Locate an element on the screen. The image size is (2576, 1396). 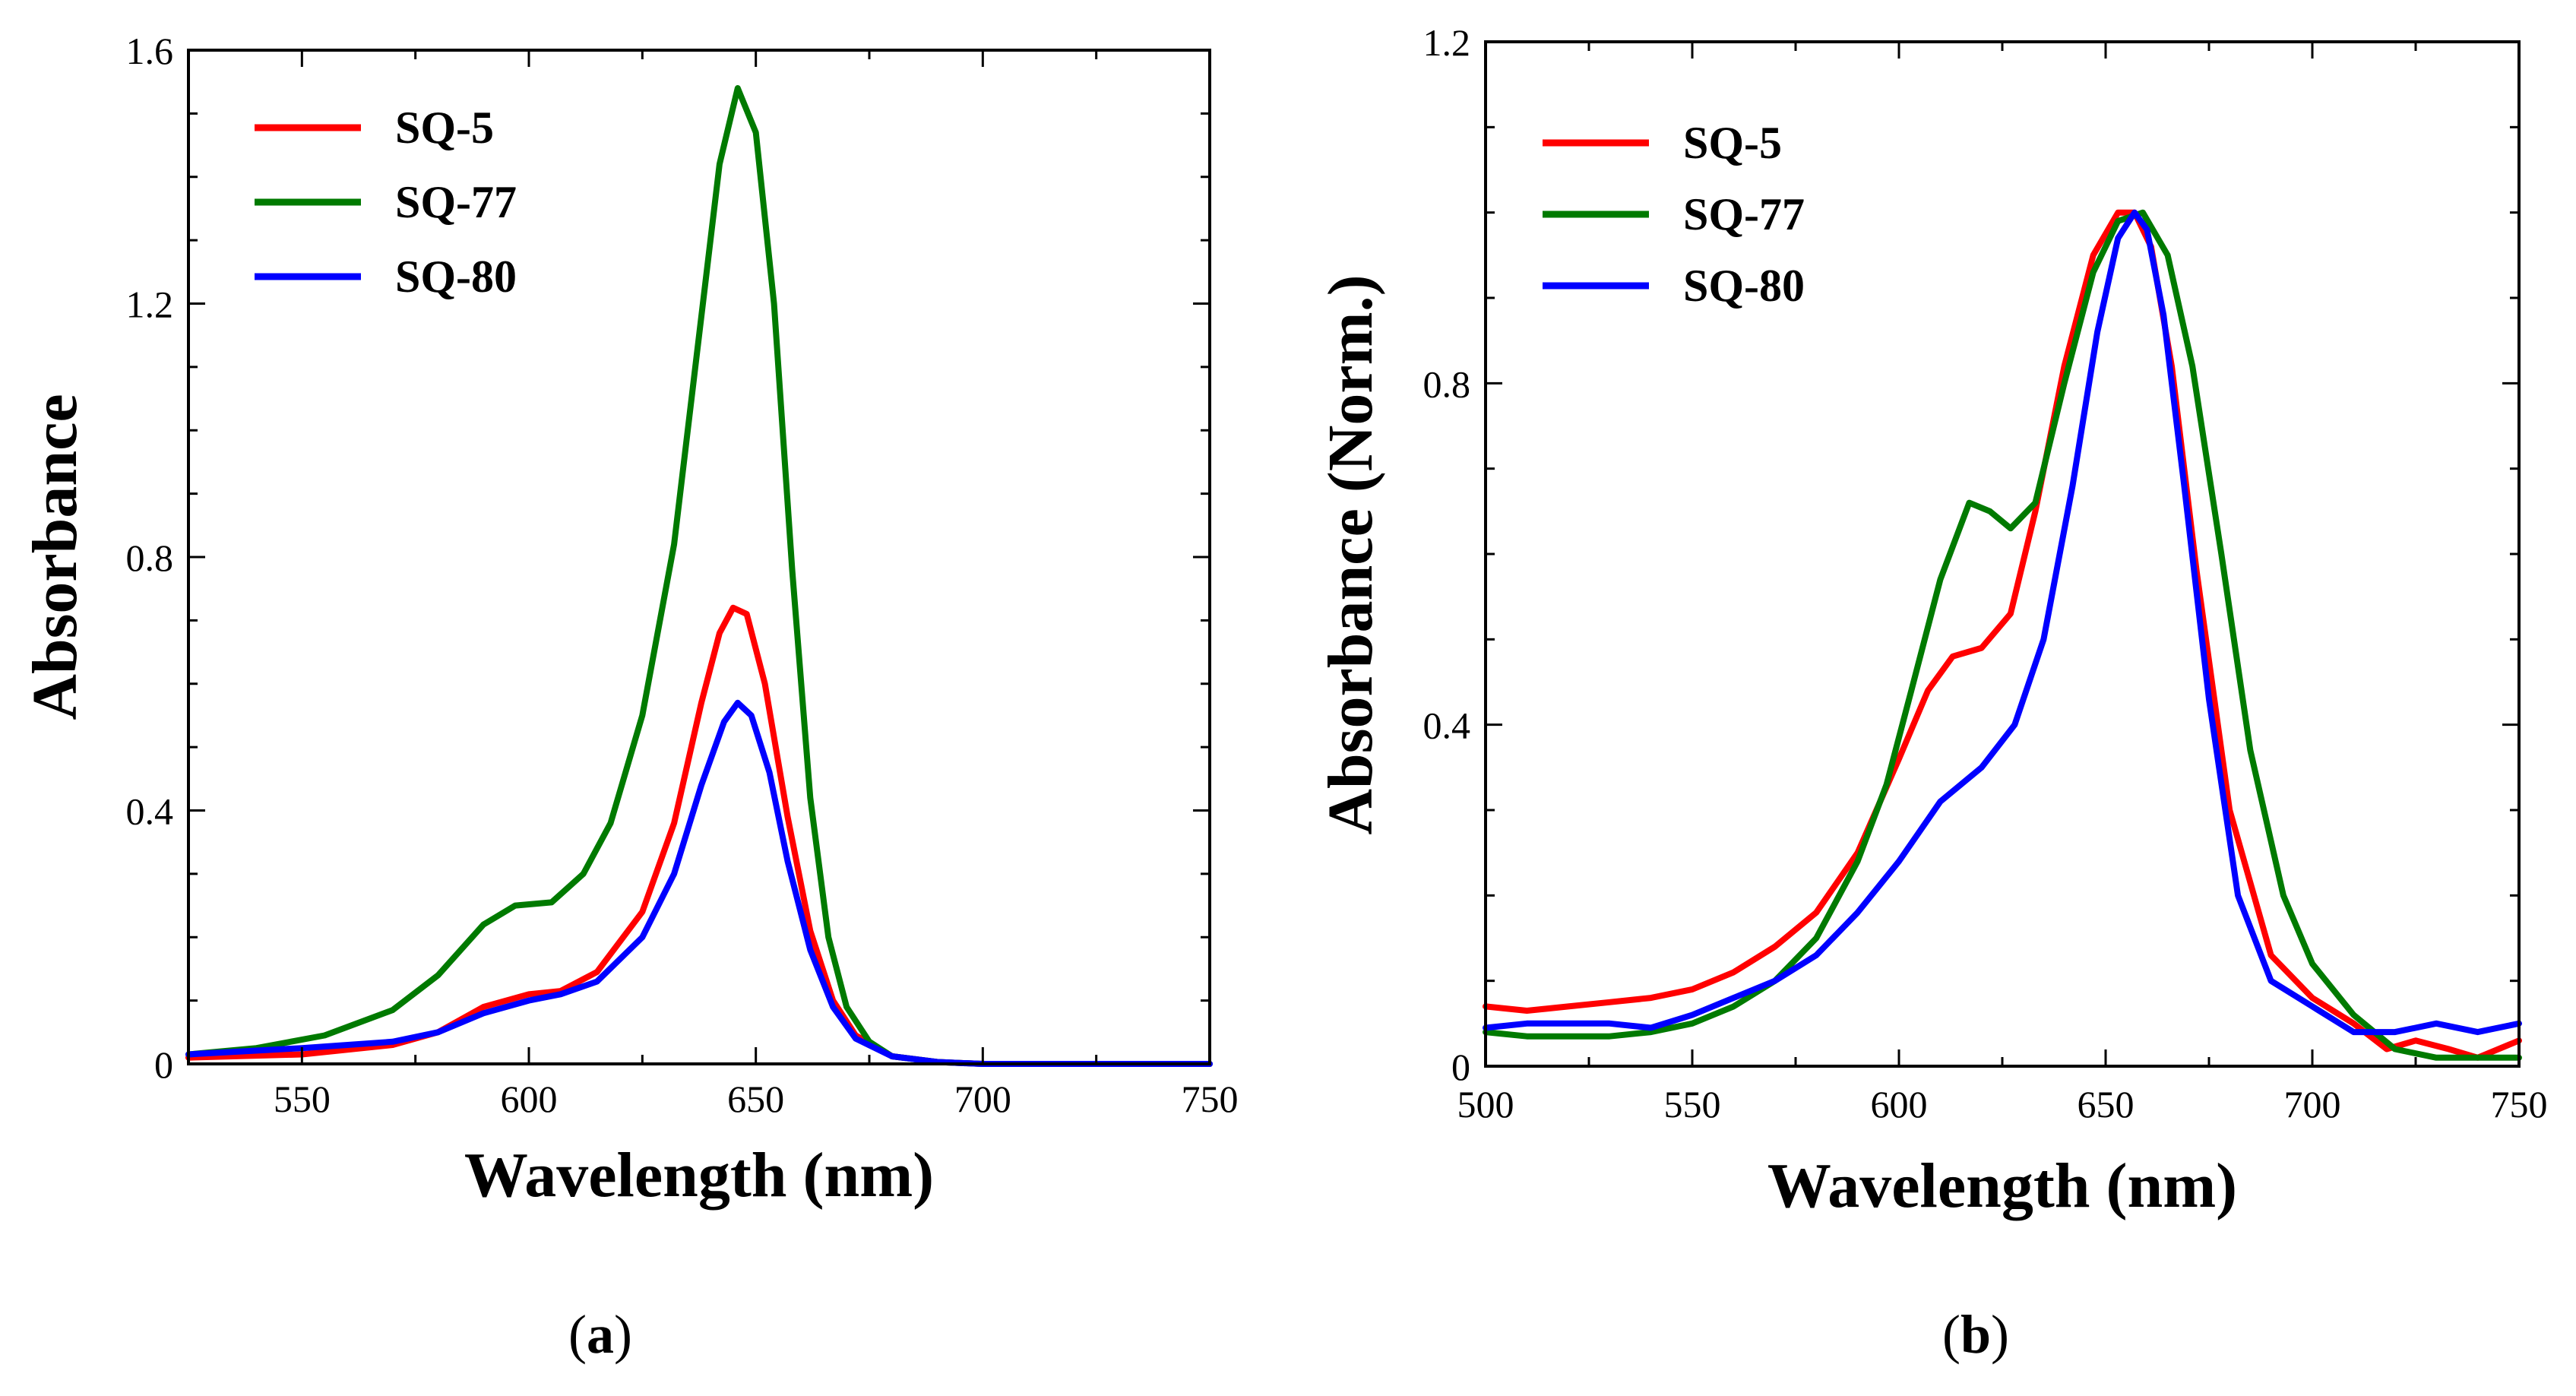
panel-a-x-tick-label: 700 is located at coordinates (983, 1099).